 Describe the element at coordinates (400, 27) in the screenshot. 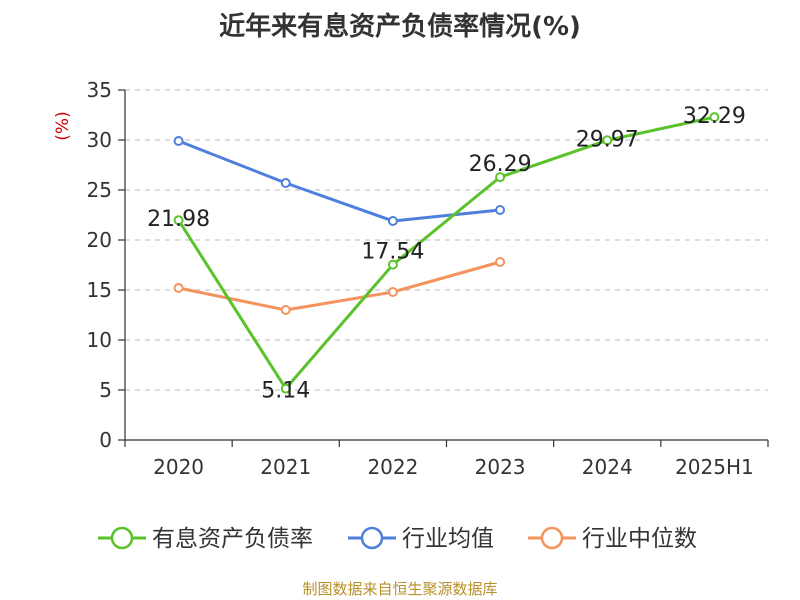

I see `chart-title: 近年来有息资产负债率情况(%)` at that location.